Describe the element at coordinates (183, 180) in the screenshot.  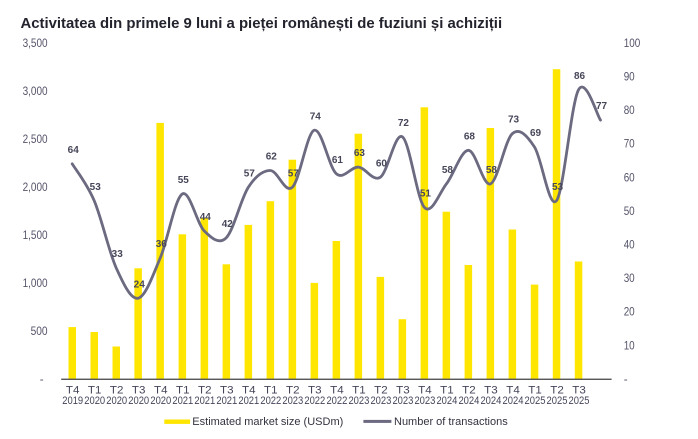
I see `svg-text: 55` at that location.